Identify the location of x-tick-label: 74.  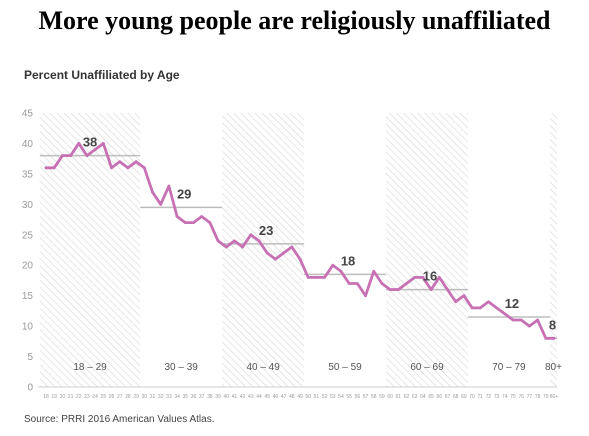
(505, 397).